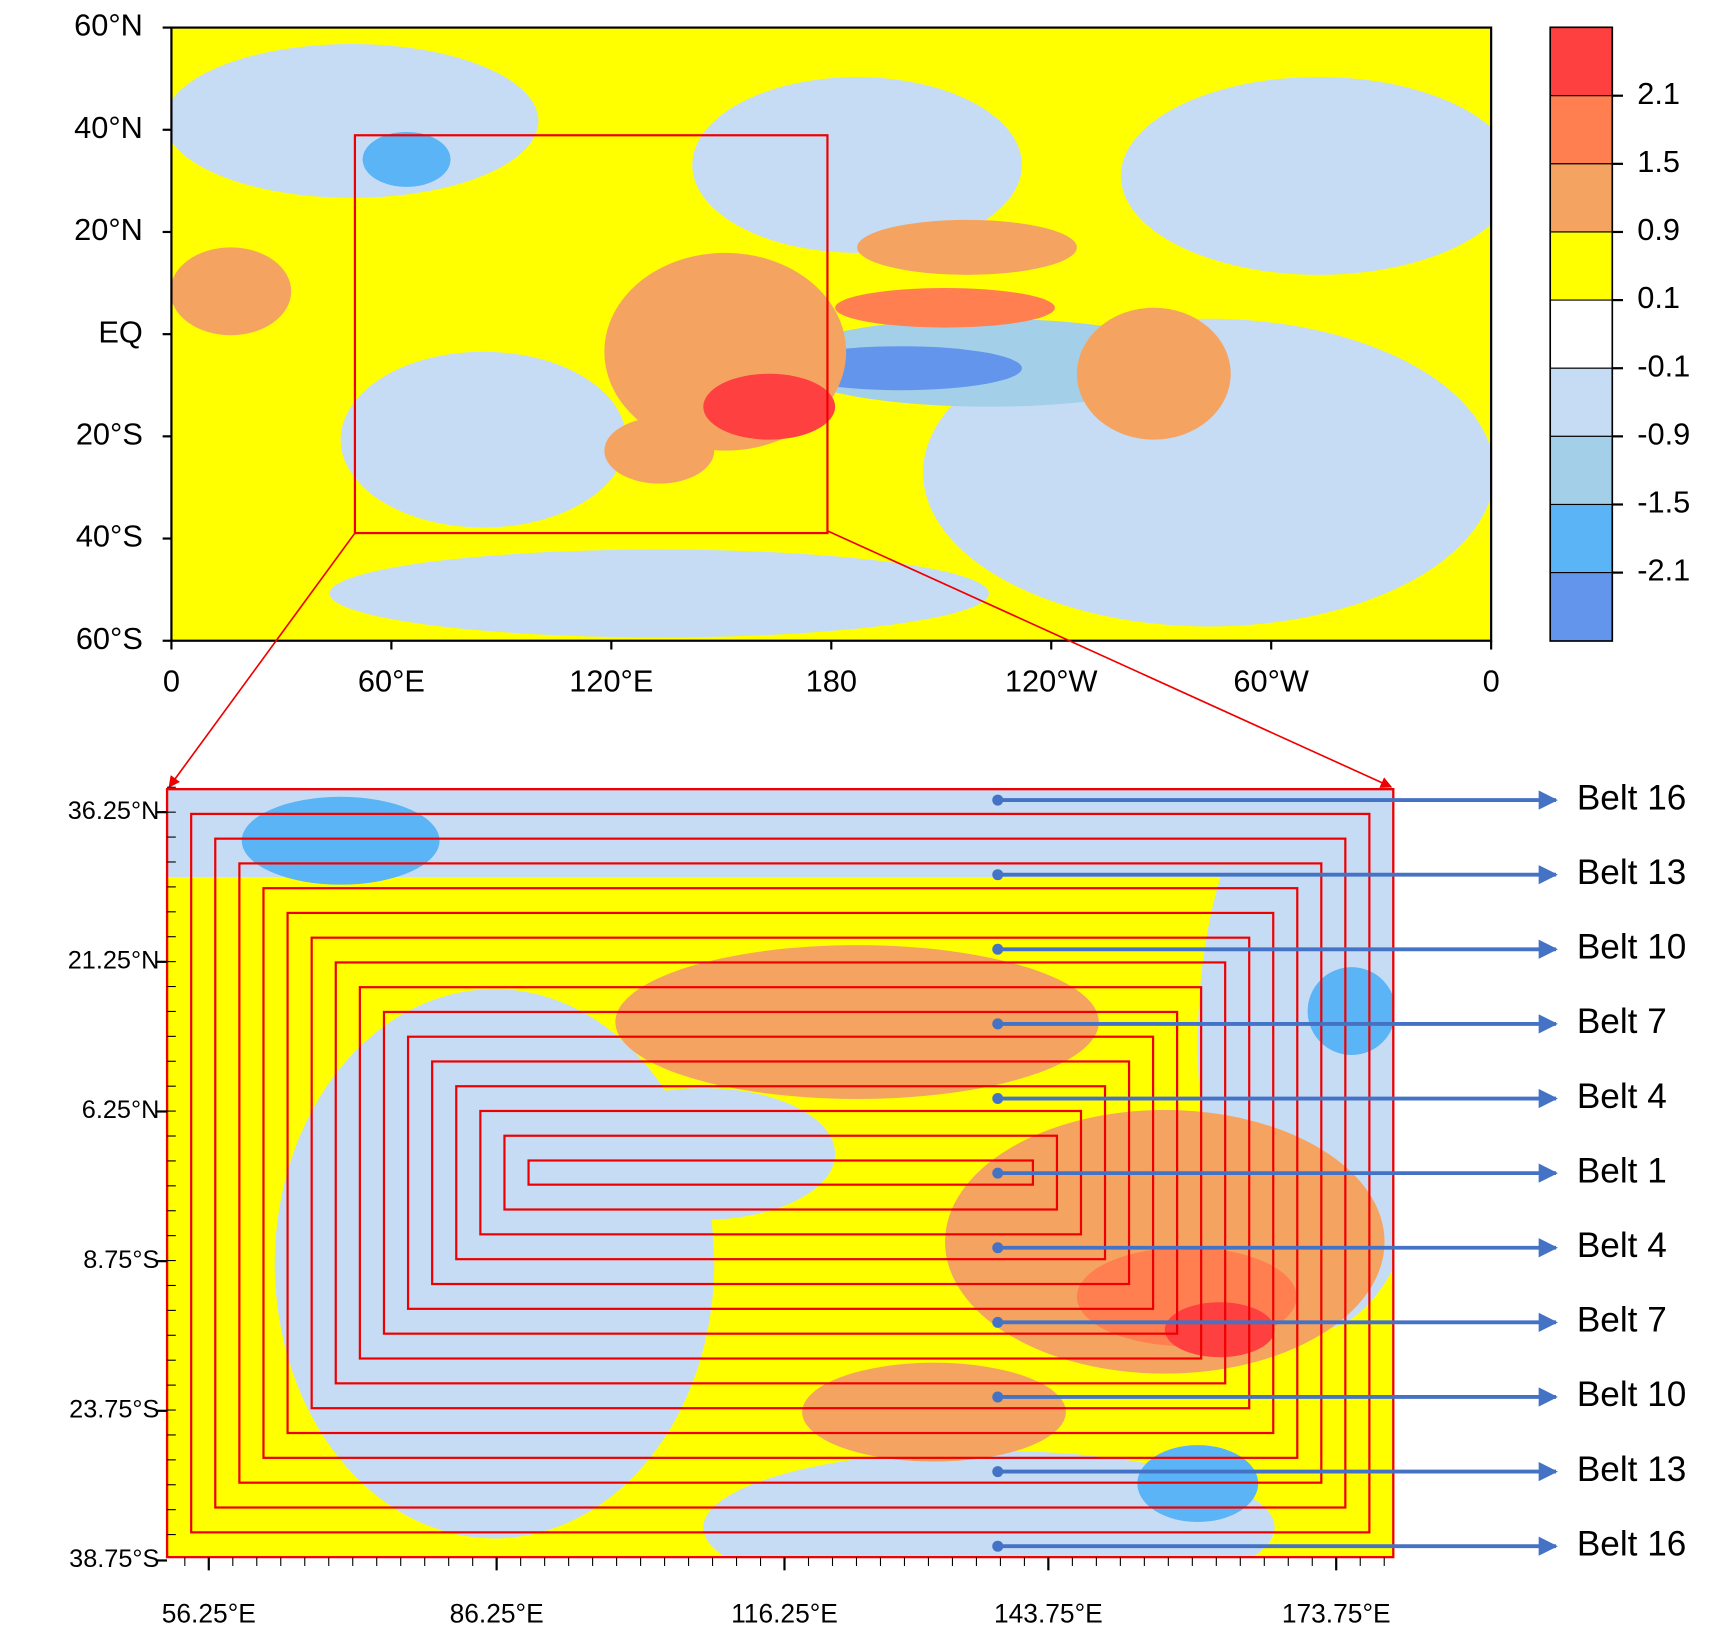  What do you see at coordinates (114, 811) in the screenshot?
I see `y-tick-label: 36.25°N` at bounding box center [114, 811].